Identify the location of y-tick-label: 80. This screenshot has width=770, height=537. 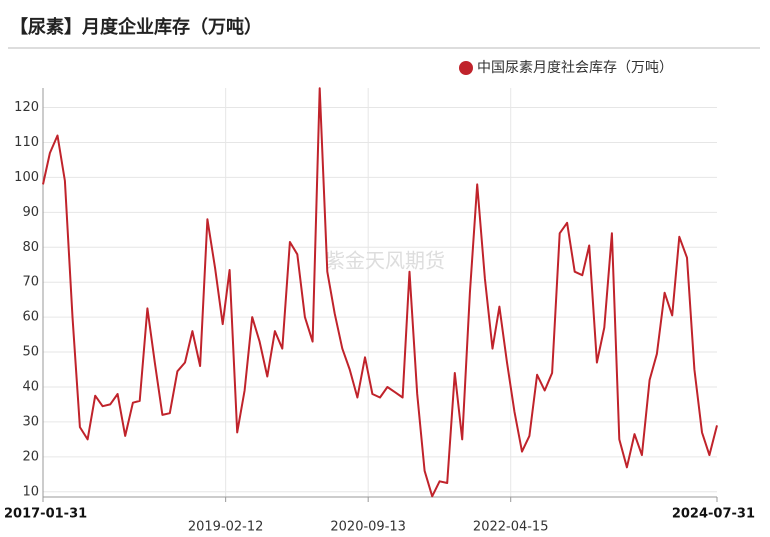
(30, 247).